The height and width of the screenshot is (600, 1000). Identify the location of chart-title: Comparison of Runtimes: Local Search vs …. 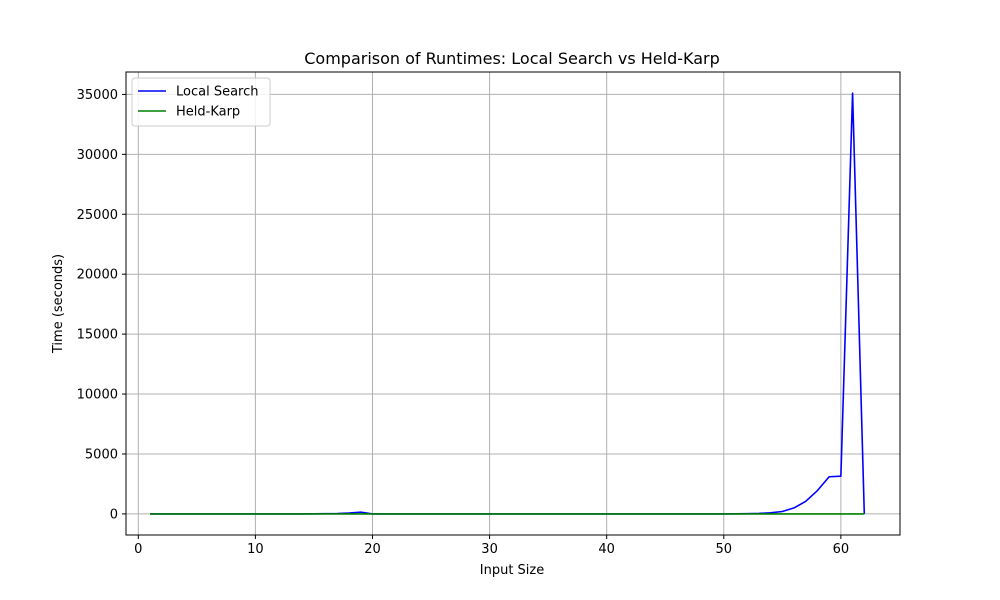
(512, 58).